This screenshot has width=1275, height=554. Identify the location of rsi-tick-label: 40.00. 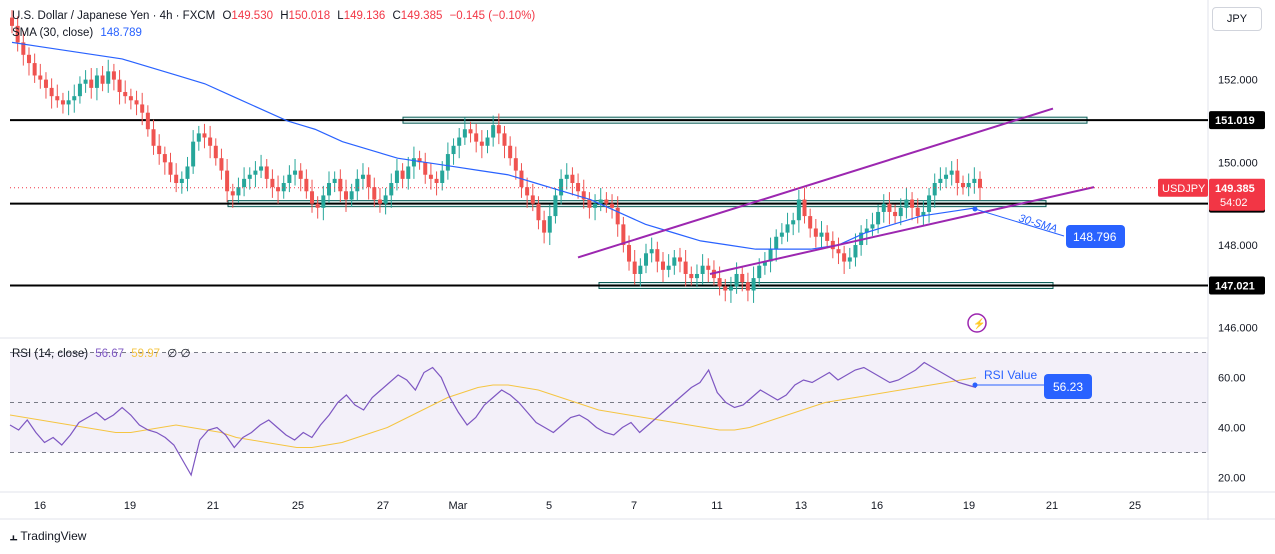
(1232, 429).